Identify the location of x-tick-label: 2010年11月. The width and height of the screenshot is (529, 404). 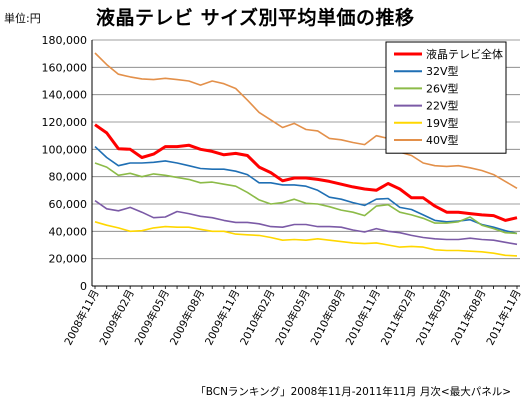
(363, 317).